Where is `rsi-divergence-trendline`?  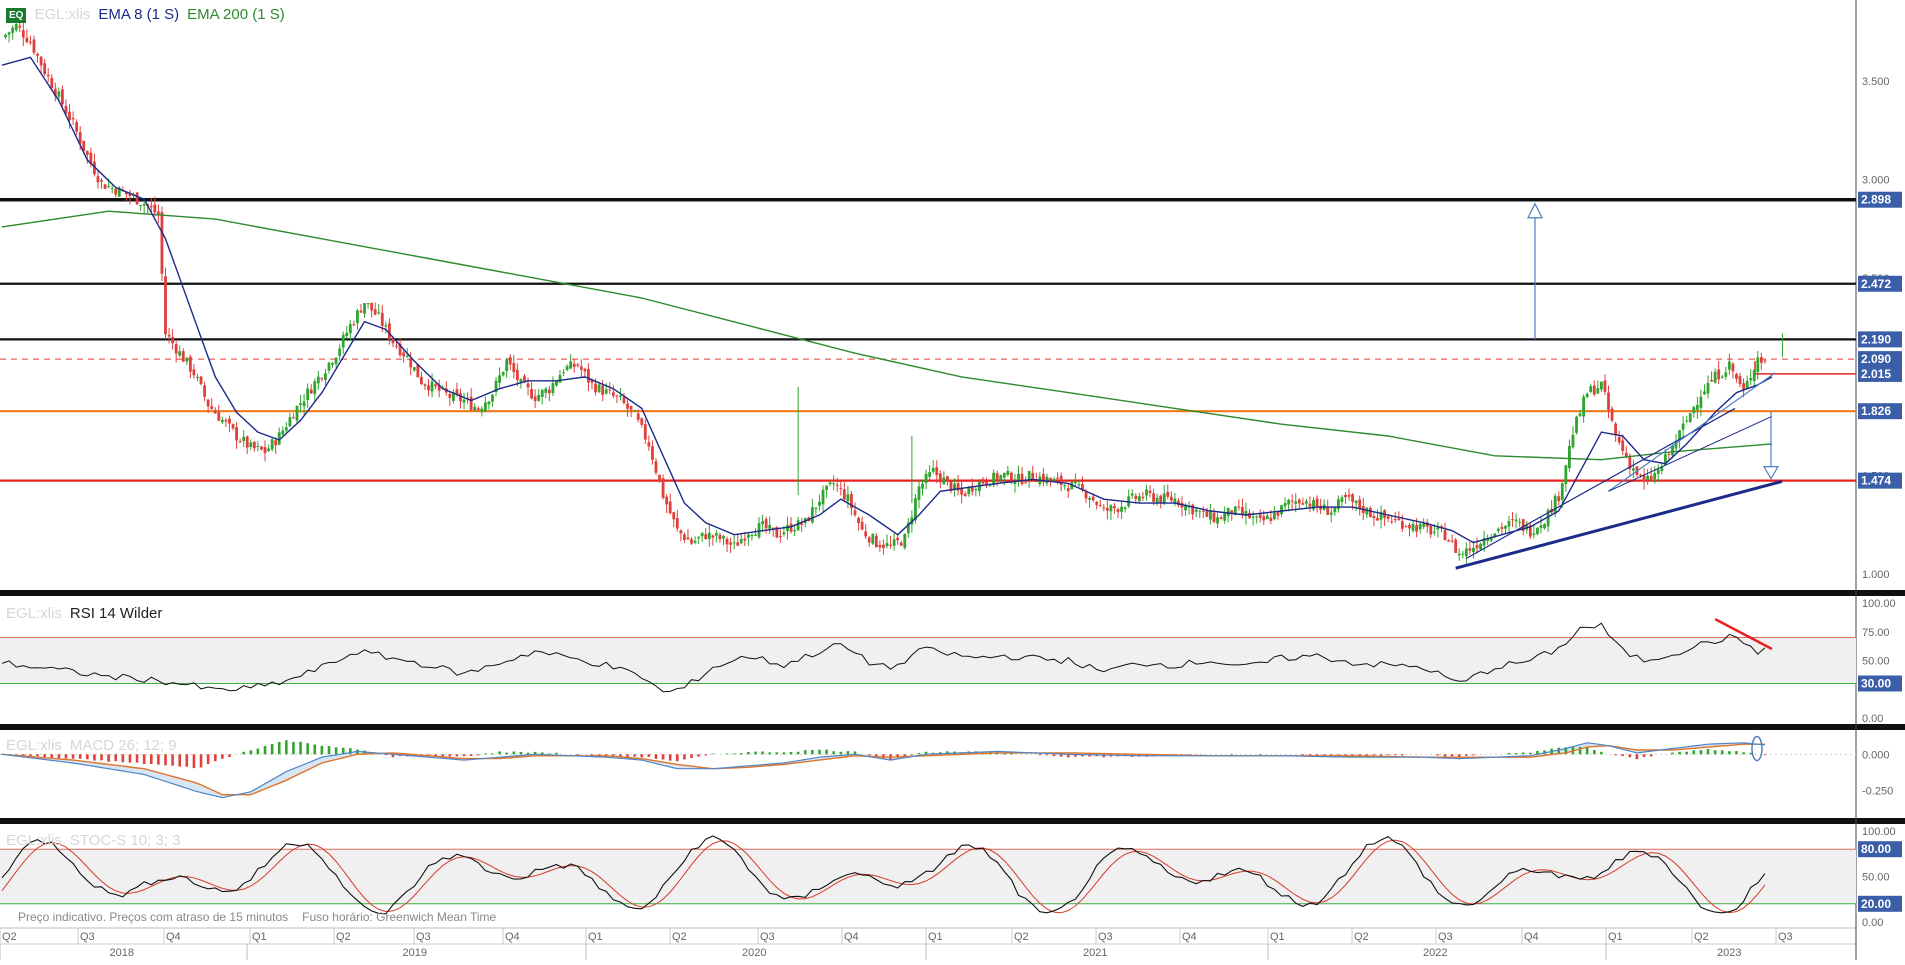 rsi-divergence-trendline is located at coordinates (1743, 634).